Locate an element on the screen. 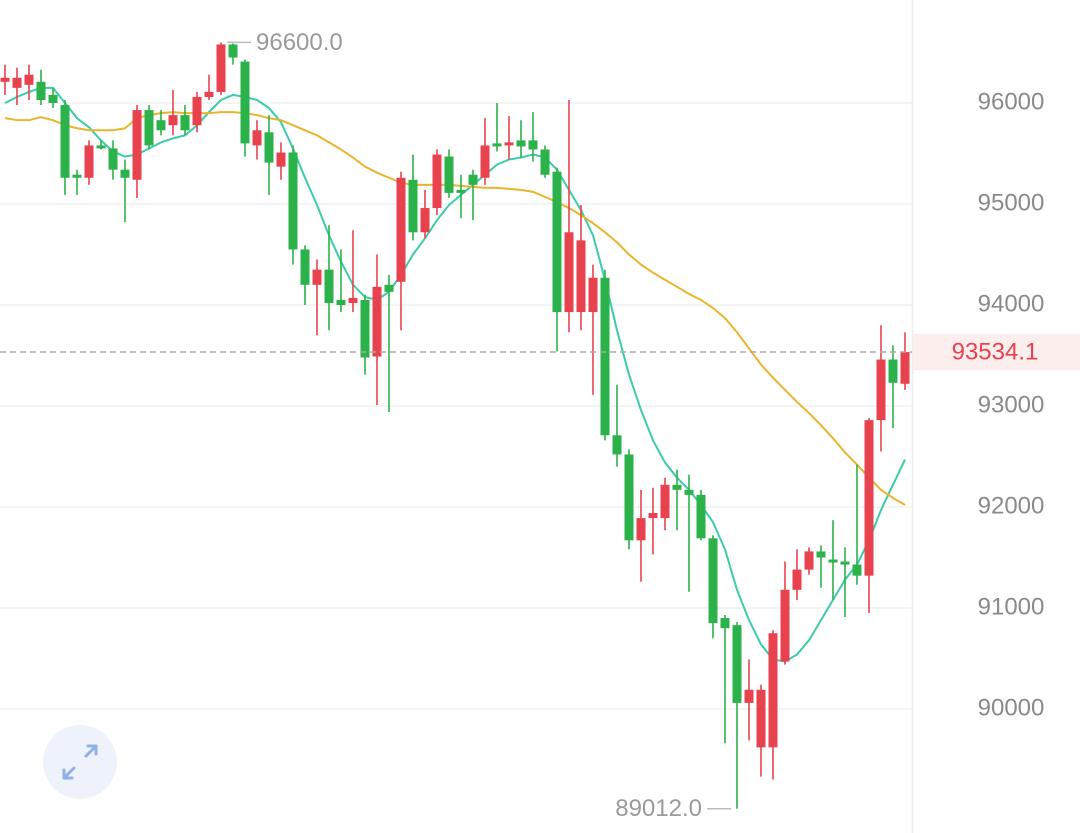 The height and width of the screenshot is (833, 1080). expand-icon is located at coordinates (80, 762).